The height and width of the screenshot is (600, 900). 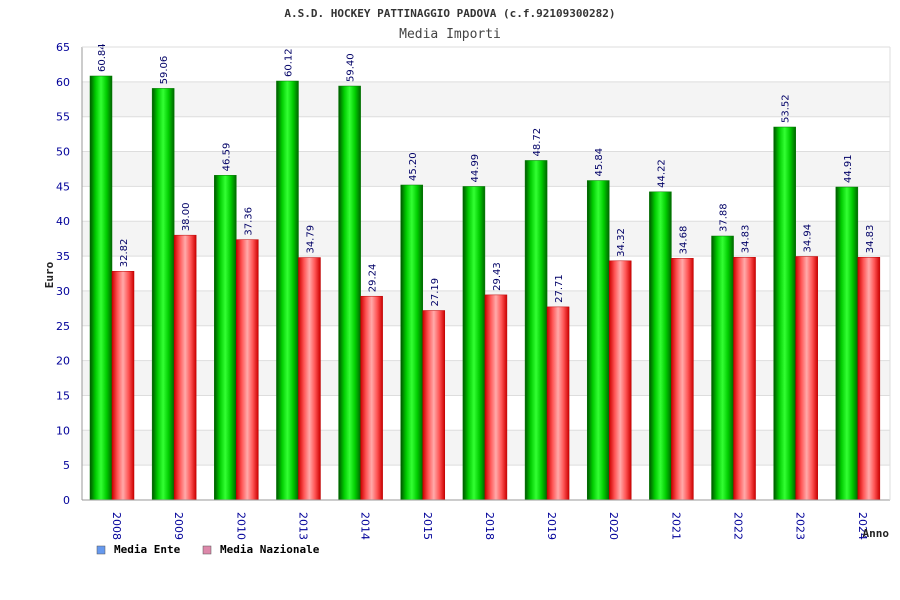 What do you see at coordinates (63, 395) in the screenshot?
I see `y-tick-label: 15` at bounding box center [63, 395].